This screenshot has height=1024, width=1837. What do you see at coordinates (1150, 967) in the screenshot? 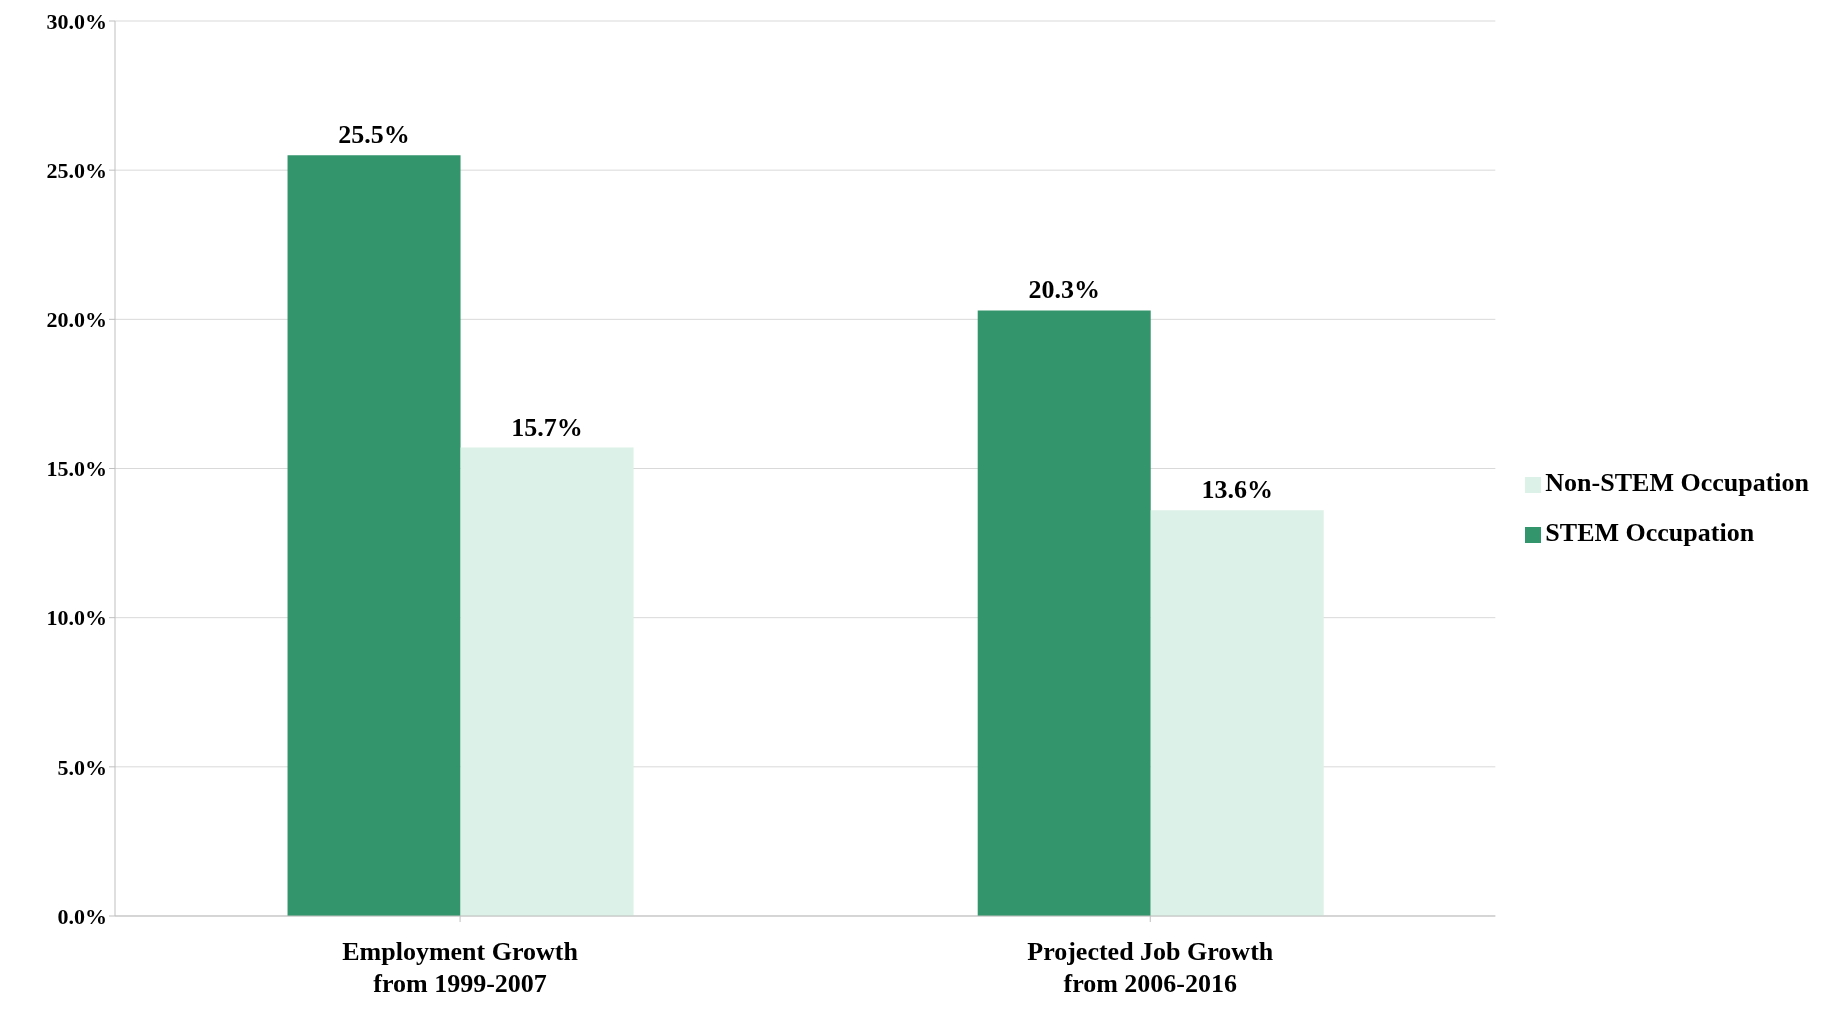
I see `x-tick-label: Projected Job Growth from 2006-2016` at bounding box center [1150, 967].